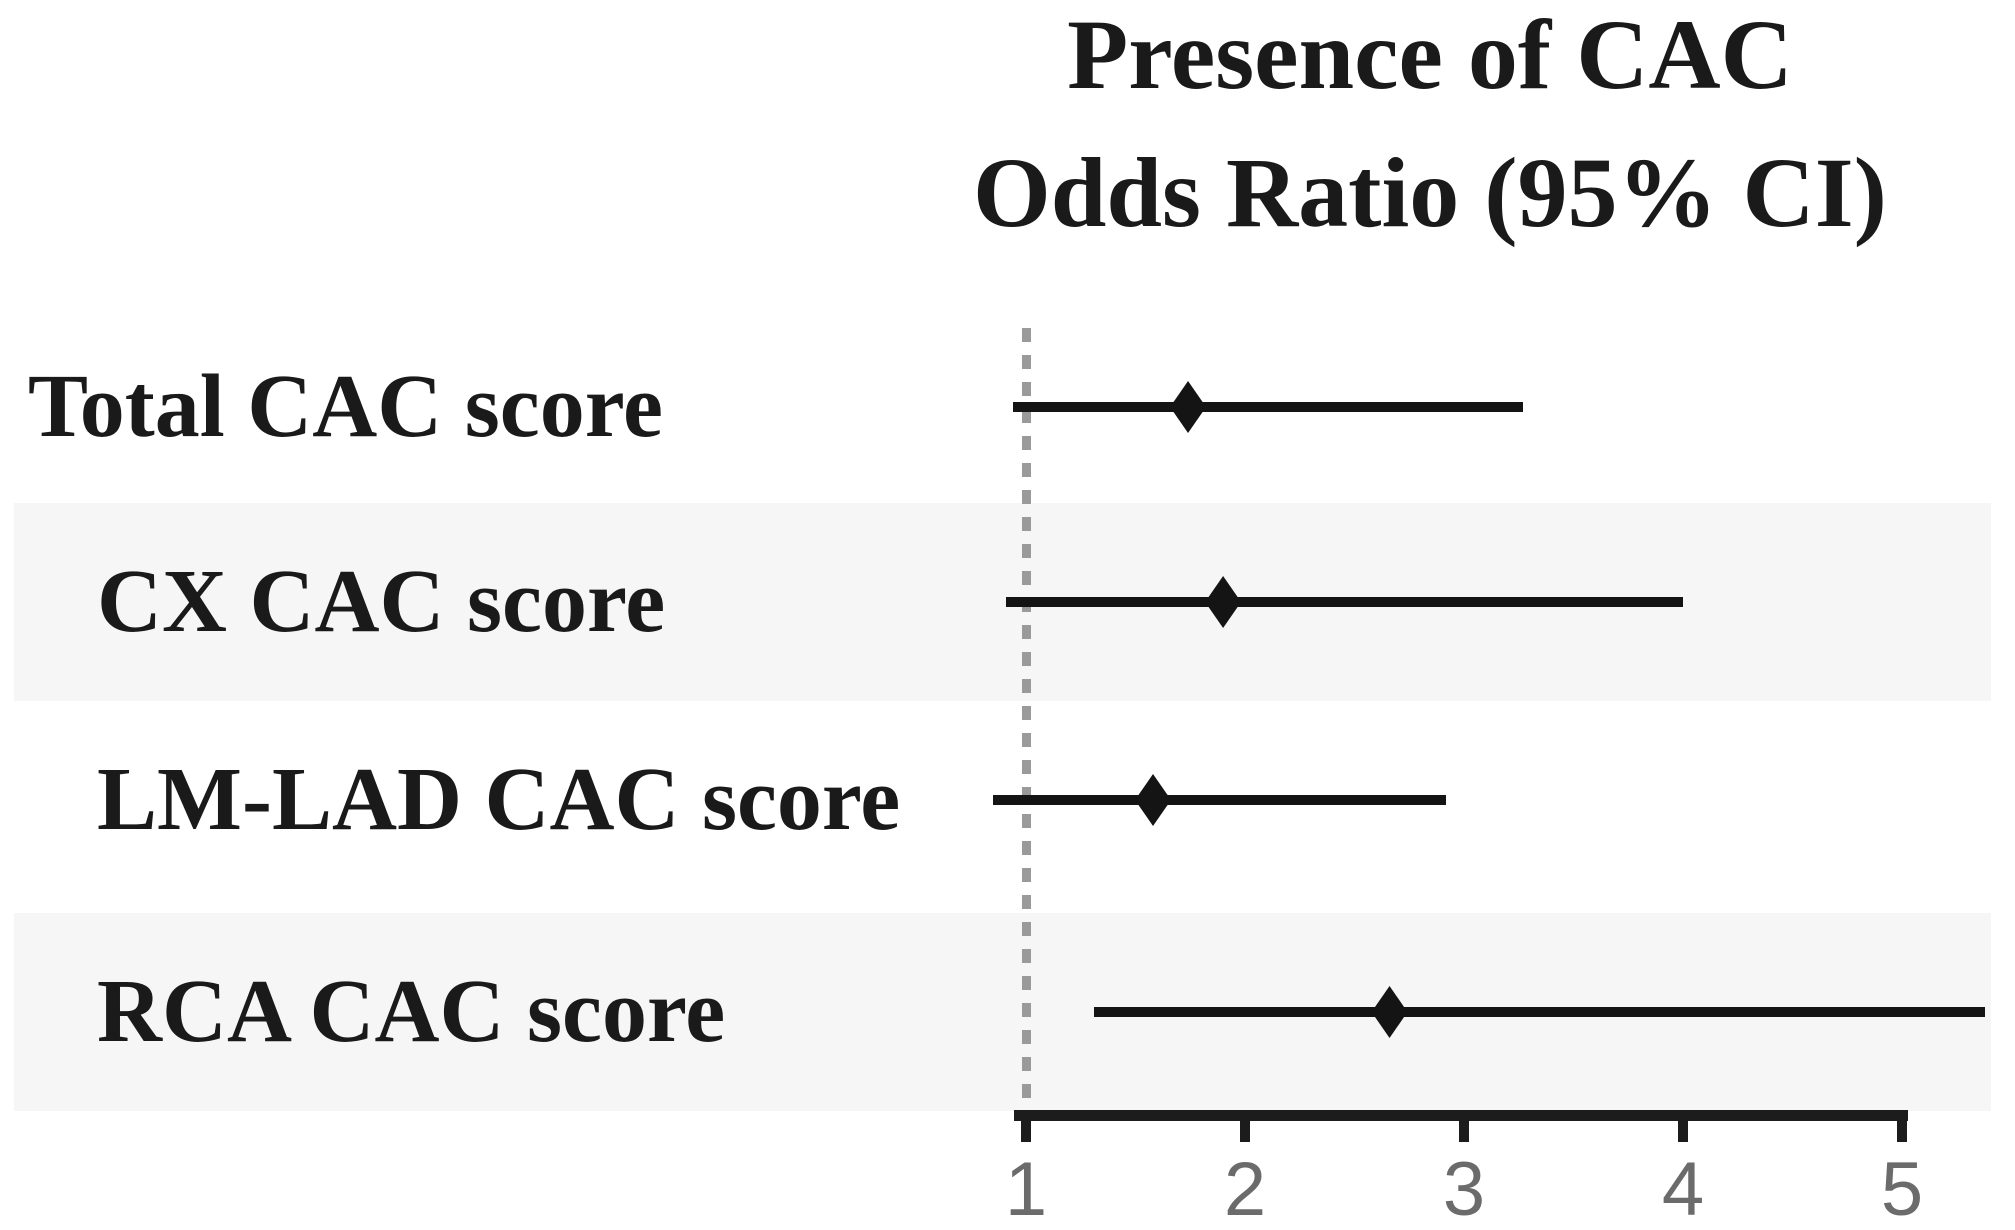  I want to click on x-axis-tick-label: 1, so click(1026, 1188).